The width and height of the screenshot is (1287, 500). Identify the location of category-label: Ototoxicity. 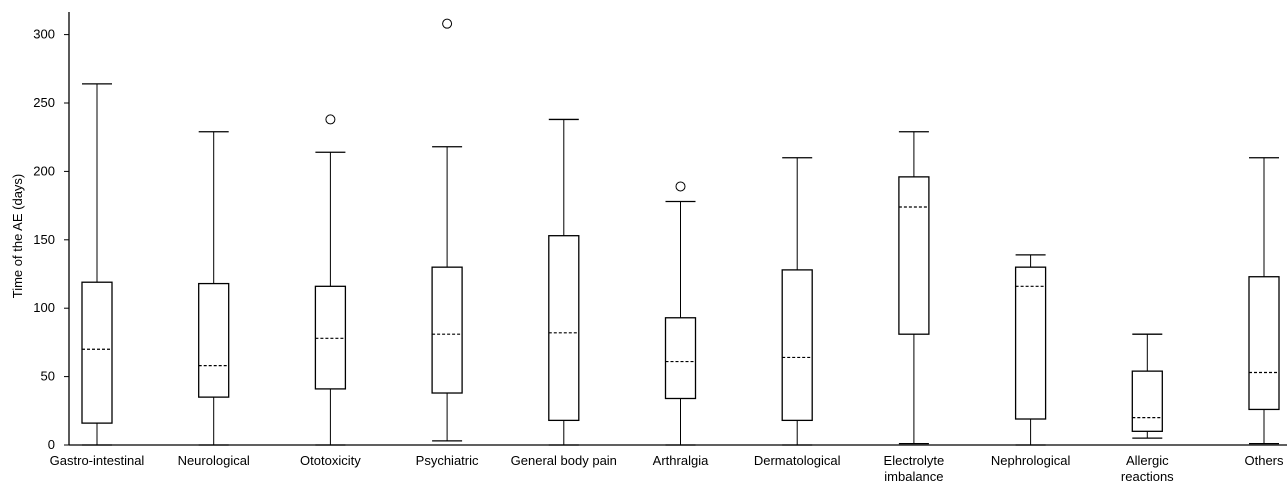
(330, 460).